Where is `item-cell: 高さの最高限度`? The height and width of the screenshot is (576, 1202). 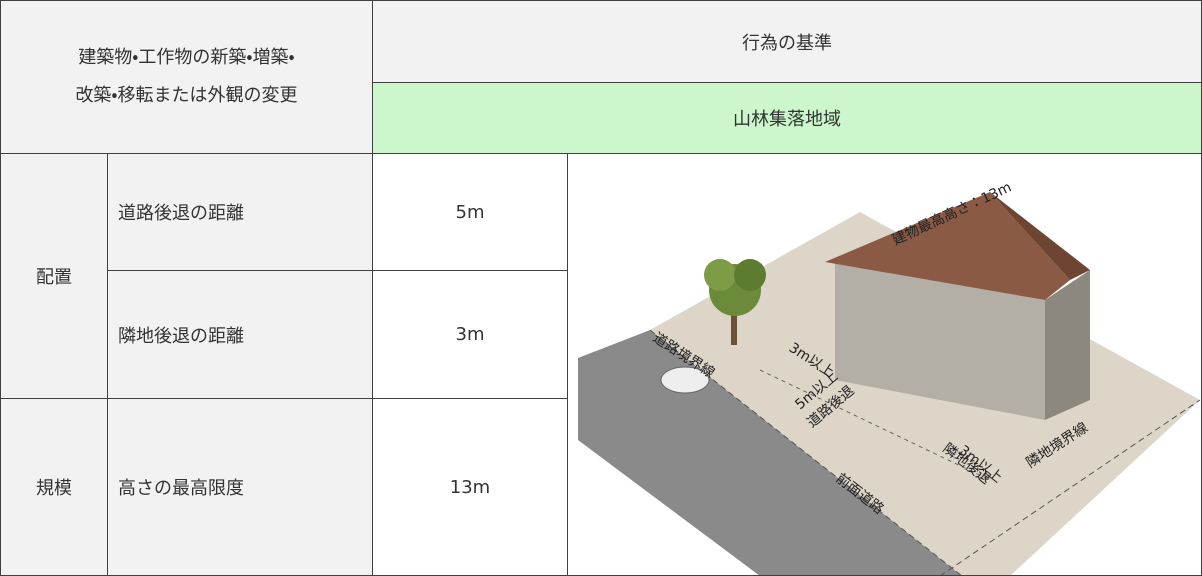
item-cell: 高さの最高限度 is located at coordinates (240, 487).